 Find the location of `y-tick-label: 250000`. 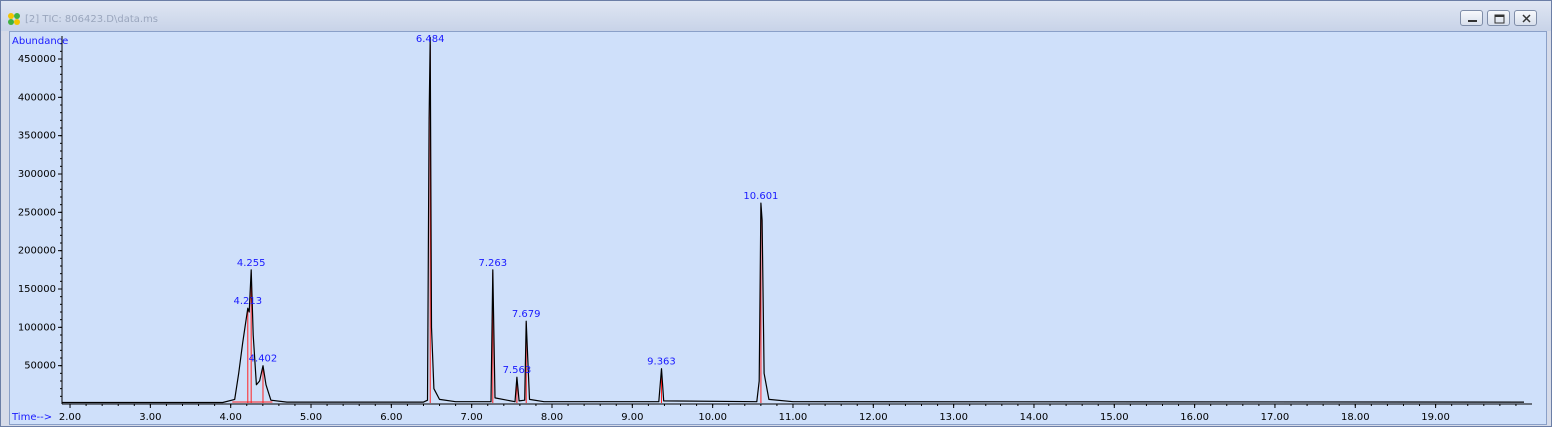

y-tick-label: 250000 is located at coordinates (37, 212).